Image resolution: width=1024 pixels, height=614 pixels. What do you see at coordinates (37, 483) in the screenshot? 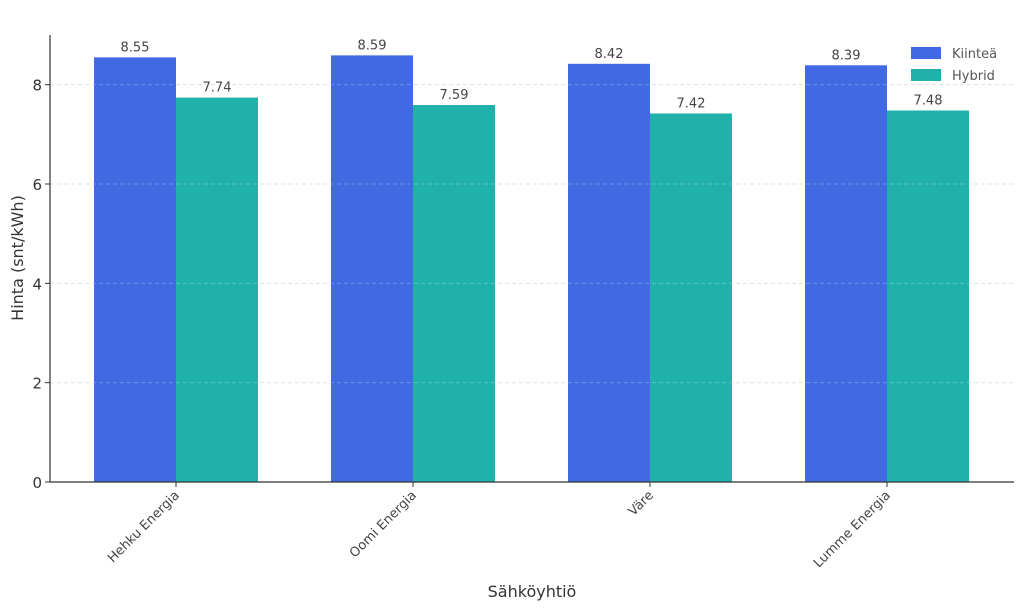
I see `y-tick-label: 0` at bounding box center [37, 483].